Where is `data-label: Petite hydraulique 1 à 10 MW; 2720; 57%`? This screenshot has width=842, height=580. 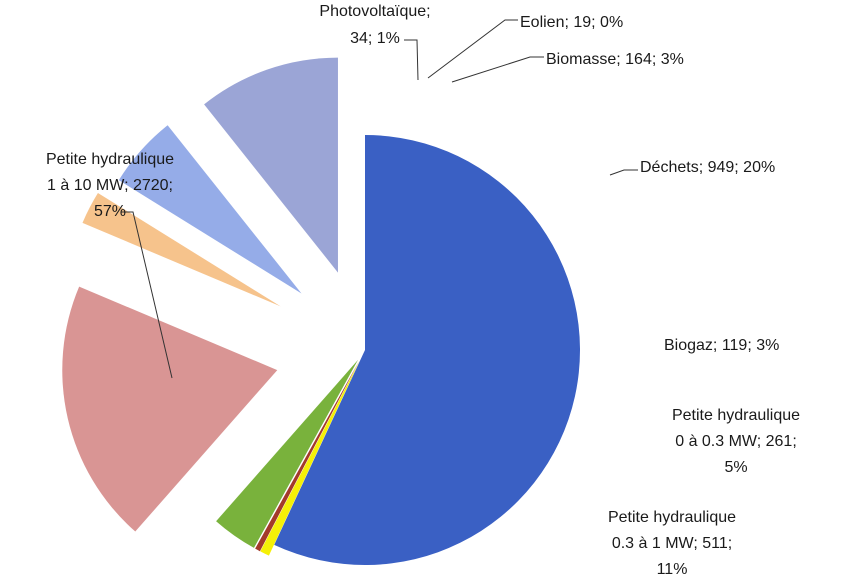 data-label: Petite hydraulique 1 à 10 MW; 2720; 57% is located at coordinates (110, 185).